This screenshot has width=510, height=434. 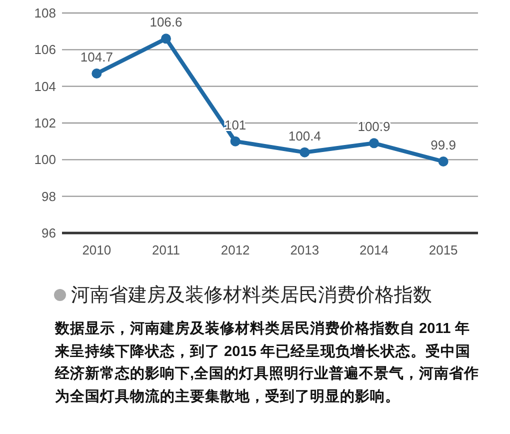 I want to click on x-tick-label: 2014, so click(x=374, y=250).